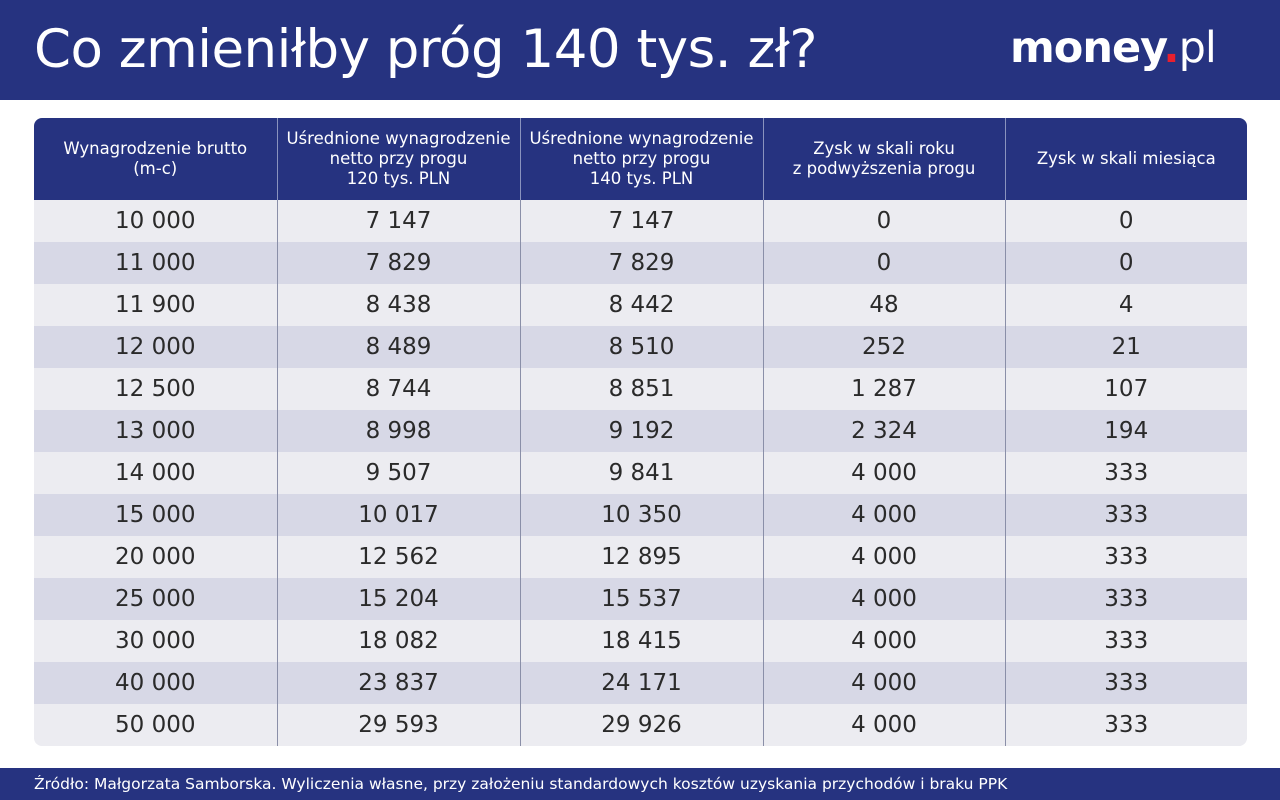  I want to click on cell-net-140k: 9 192, so click(641, 431).